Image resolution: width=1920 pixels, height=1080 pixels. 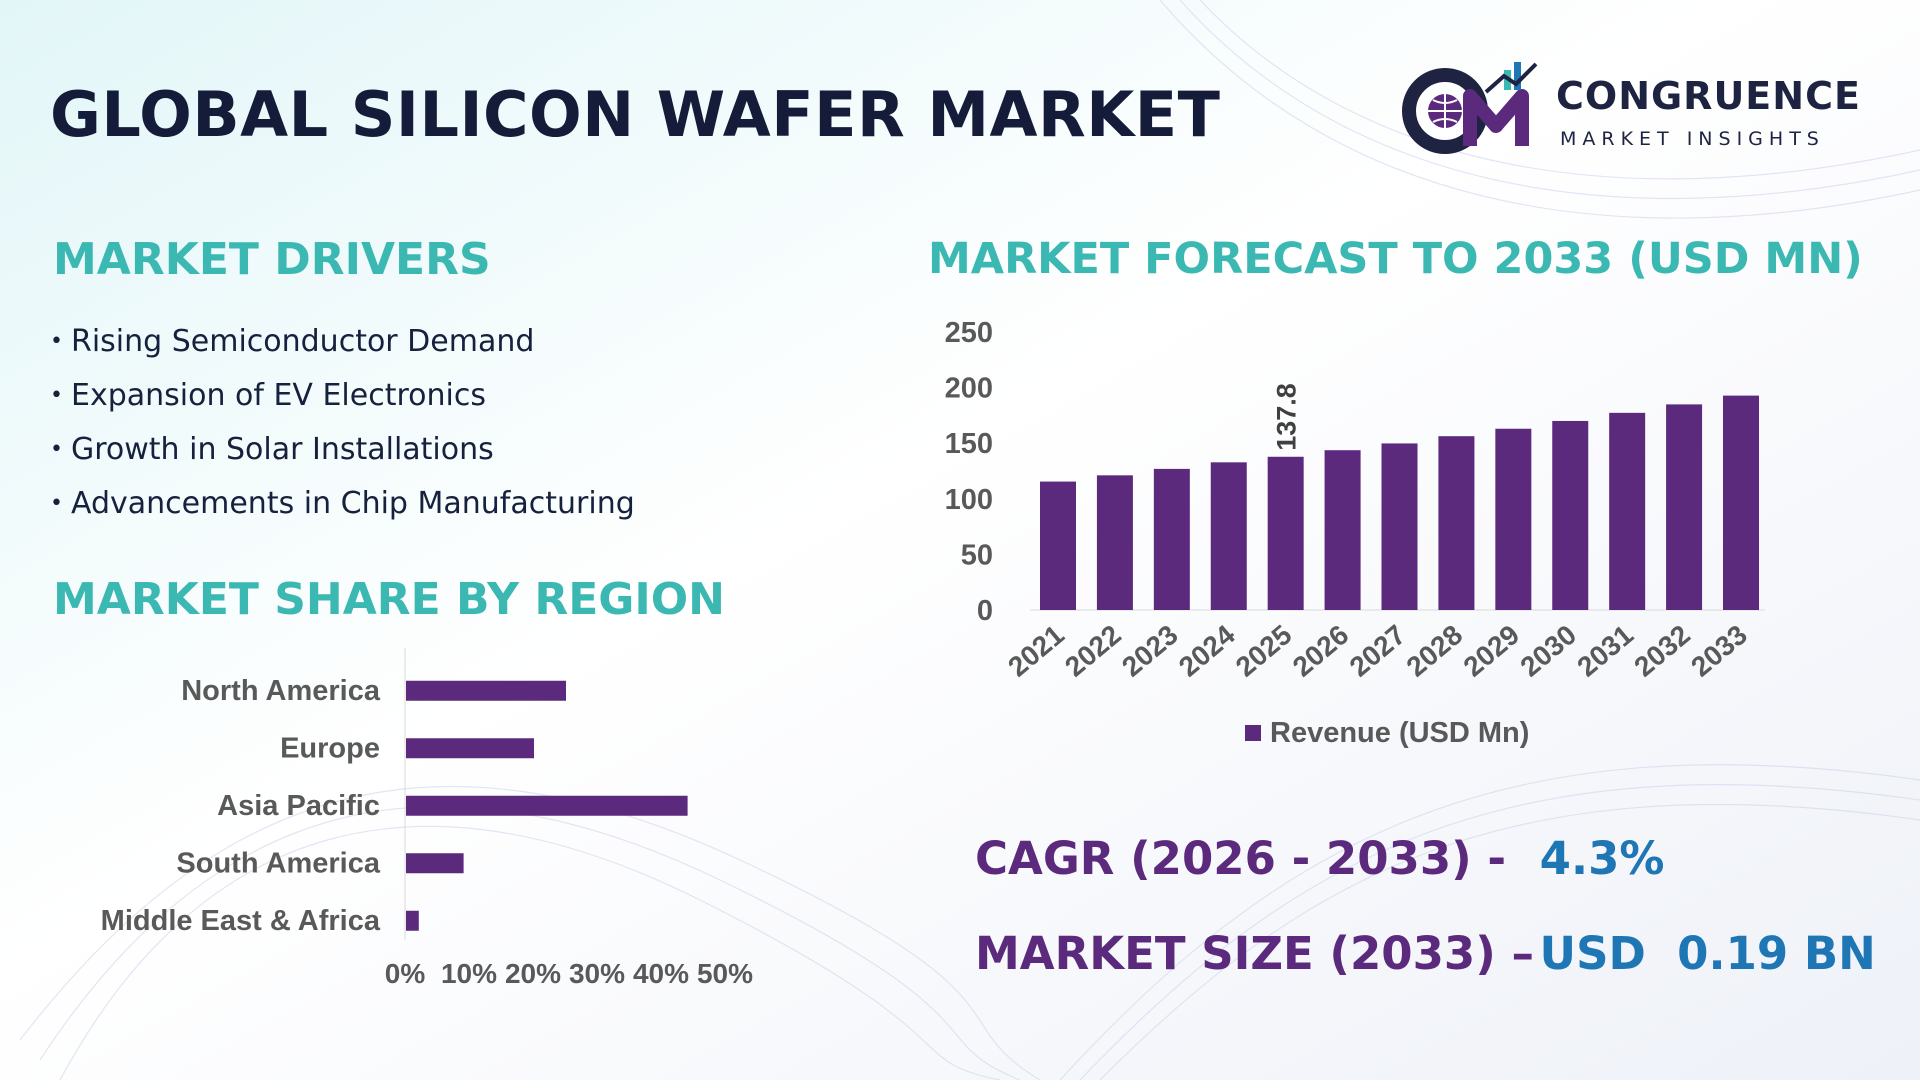 I want to click on category-label: Europe, so click(x=330, y=748).